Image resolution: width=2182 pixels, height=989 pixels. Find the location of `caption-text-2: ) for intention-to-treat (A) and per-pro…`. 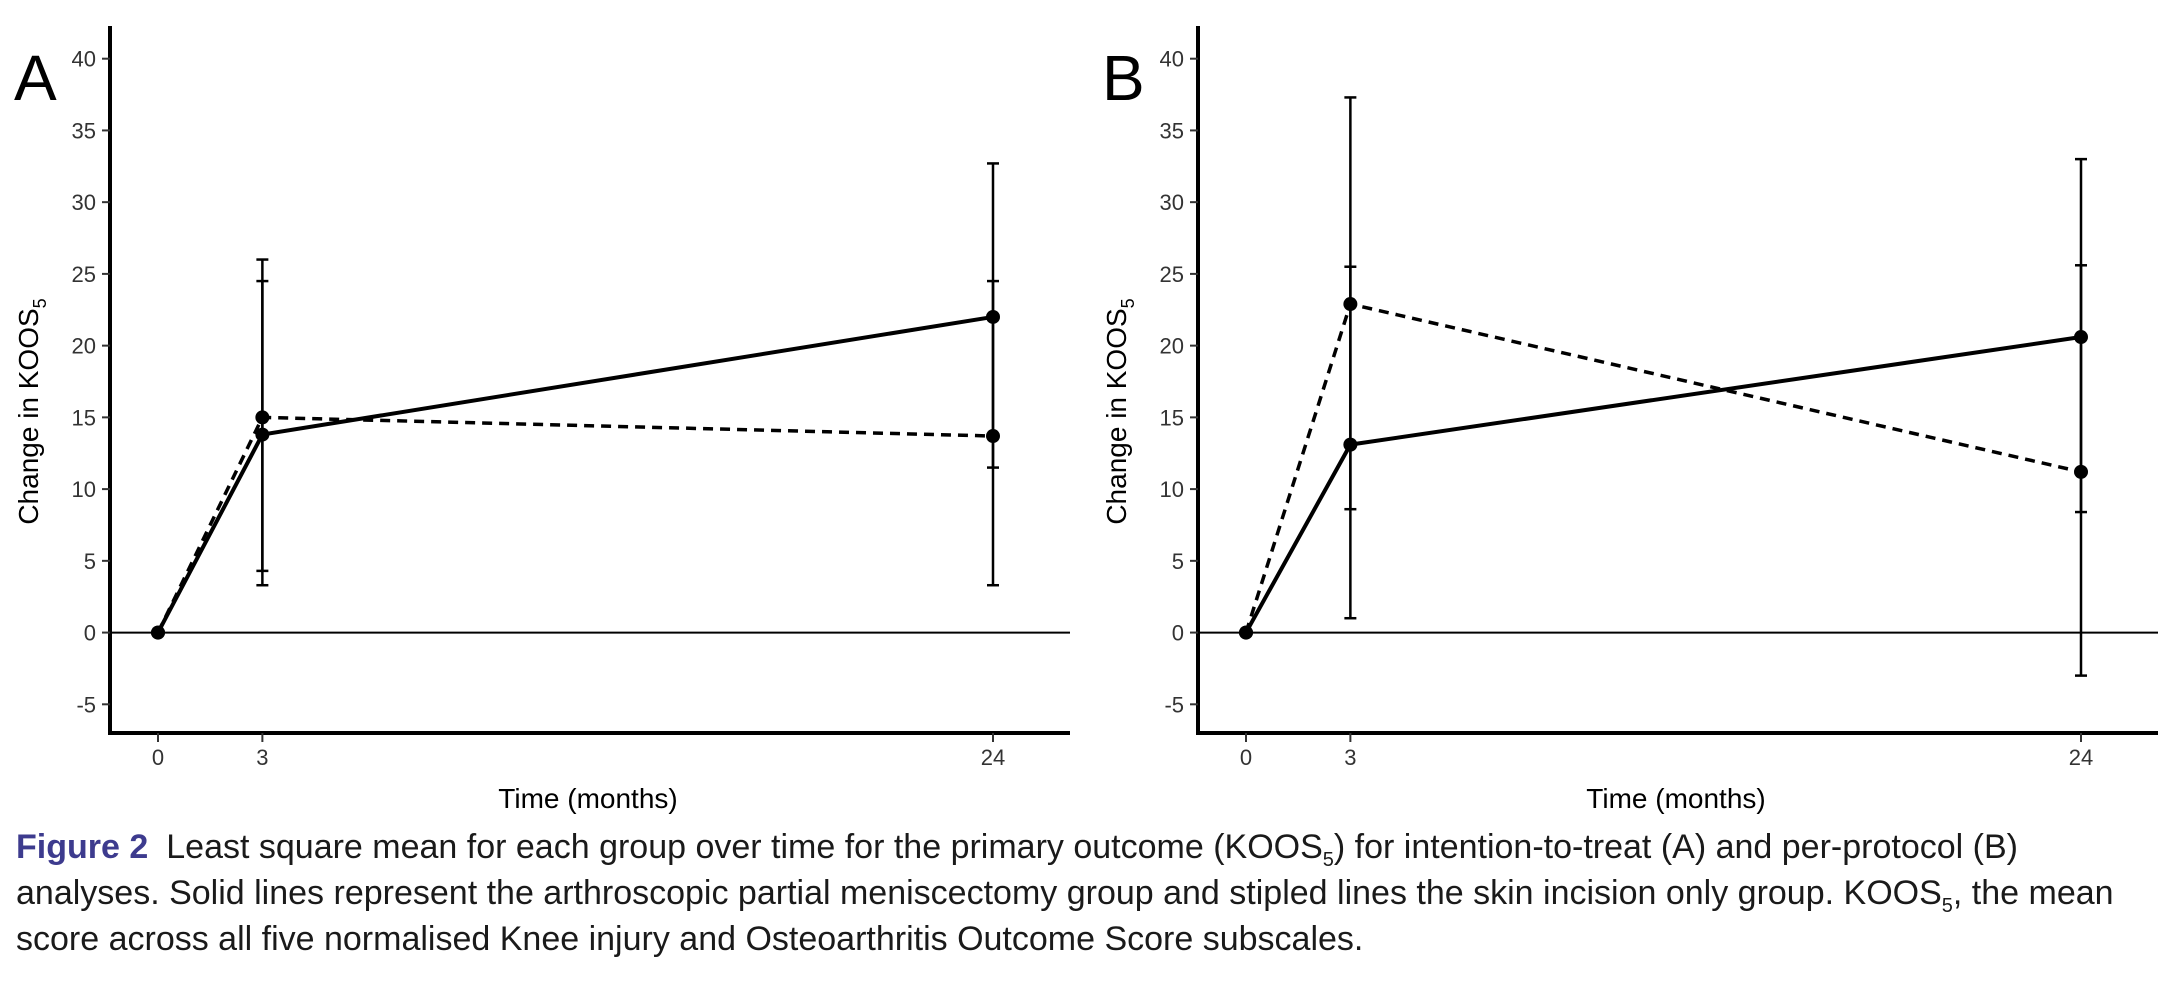

caption-text-2: ) for intention-to-treat (A) and per-pro… is located at coordinates (1017, 870).